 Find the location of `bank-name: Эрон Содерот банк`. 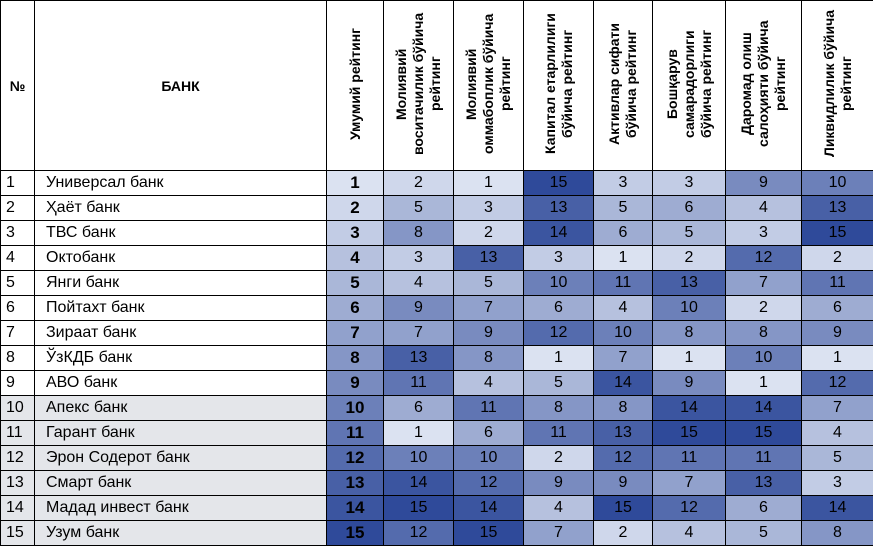

bank-name: Эрон Содерот банк is located at coordinates (180, 458).